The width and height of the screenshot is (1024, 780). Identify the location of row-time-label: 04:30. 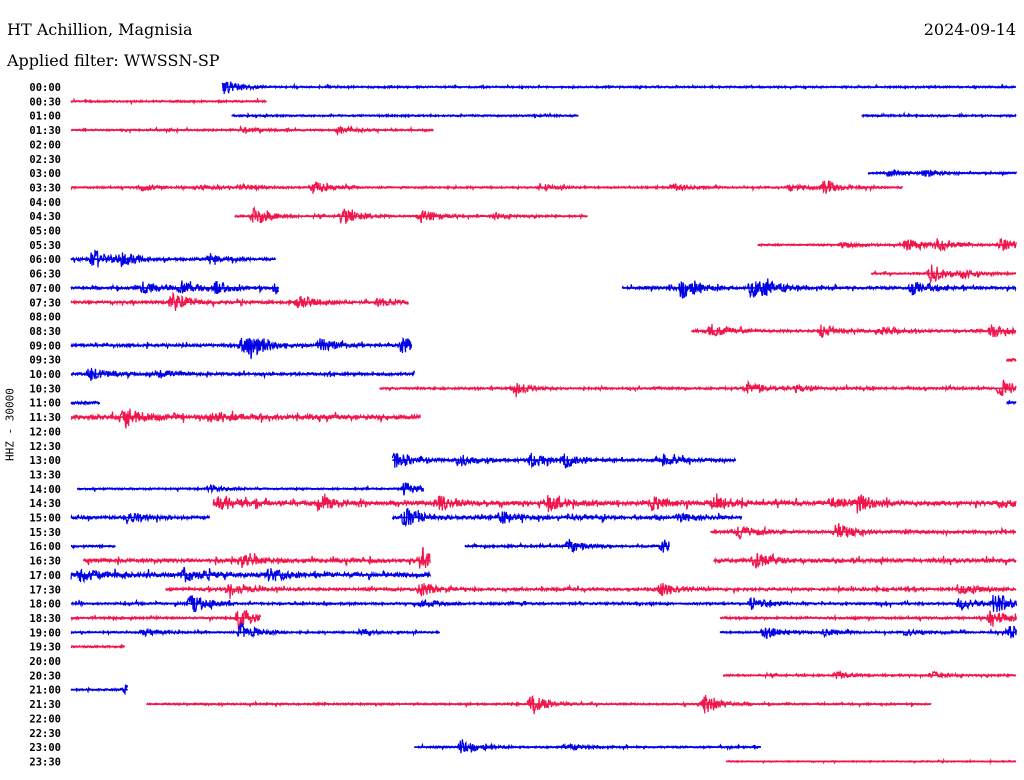
(45, 217).